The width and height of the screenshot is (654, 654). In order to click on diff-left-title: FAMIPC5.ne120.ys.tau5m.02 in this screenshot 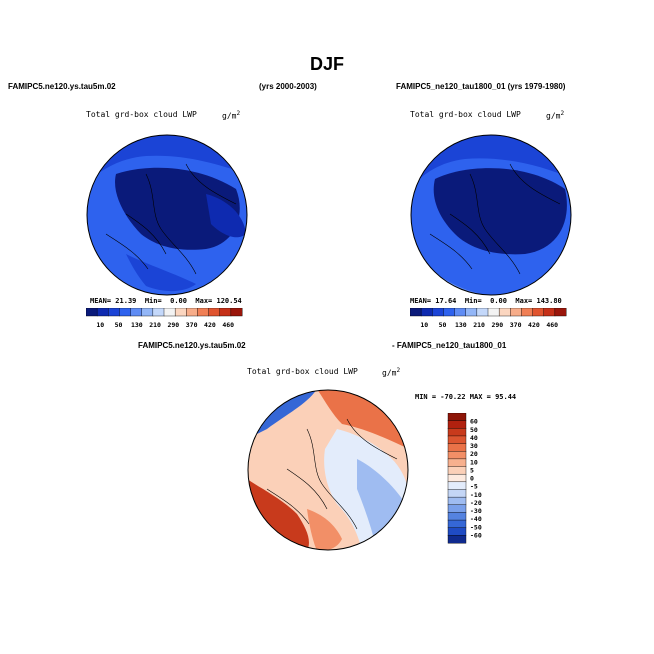, I will do `click(192, 345)`.